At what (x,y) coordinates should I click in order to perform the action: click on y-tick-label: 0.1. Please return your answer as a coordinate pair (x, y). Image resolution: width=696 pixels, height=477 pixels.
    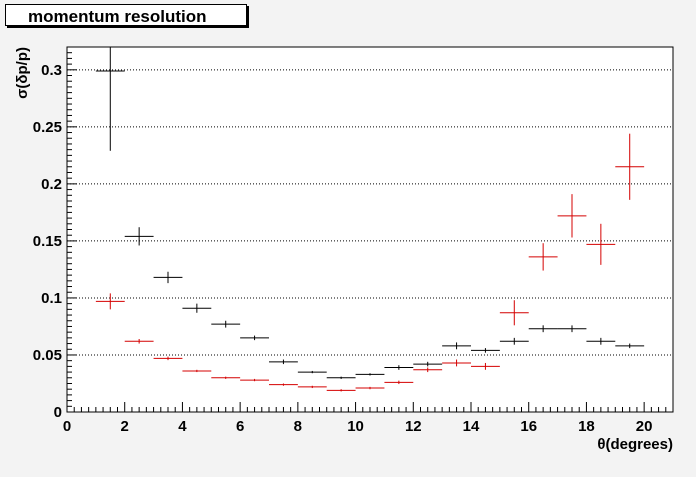
    Looking at the image, I should click on (51, 298).